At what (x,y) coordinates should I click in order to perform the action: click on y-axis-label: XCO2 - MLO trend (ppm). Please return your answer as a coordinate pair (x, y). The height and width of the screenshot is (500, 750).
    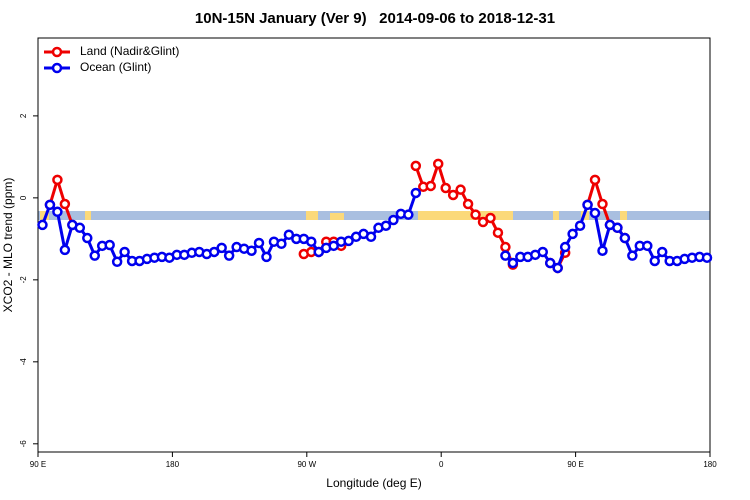
    Looking at the image, I should click on (8, 245).